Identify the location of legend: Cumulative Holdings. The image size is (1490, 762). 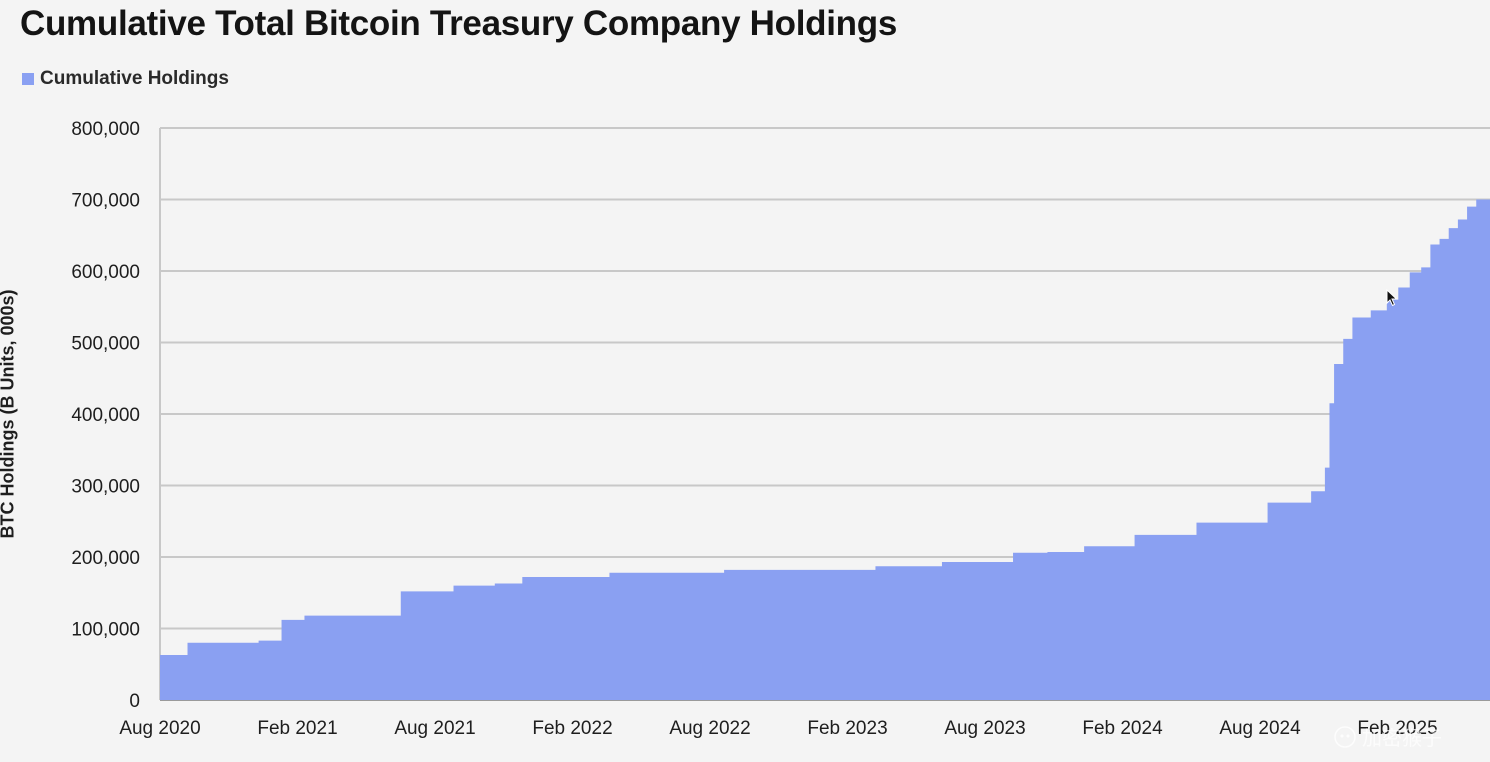
(125, 79).